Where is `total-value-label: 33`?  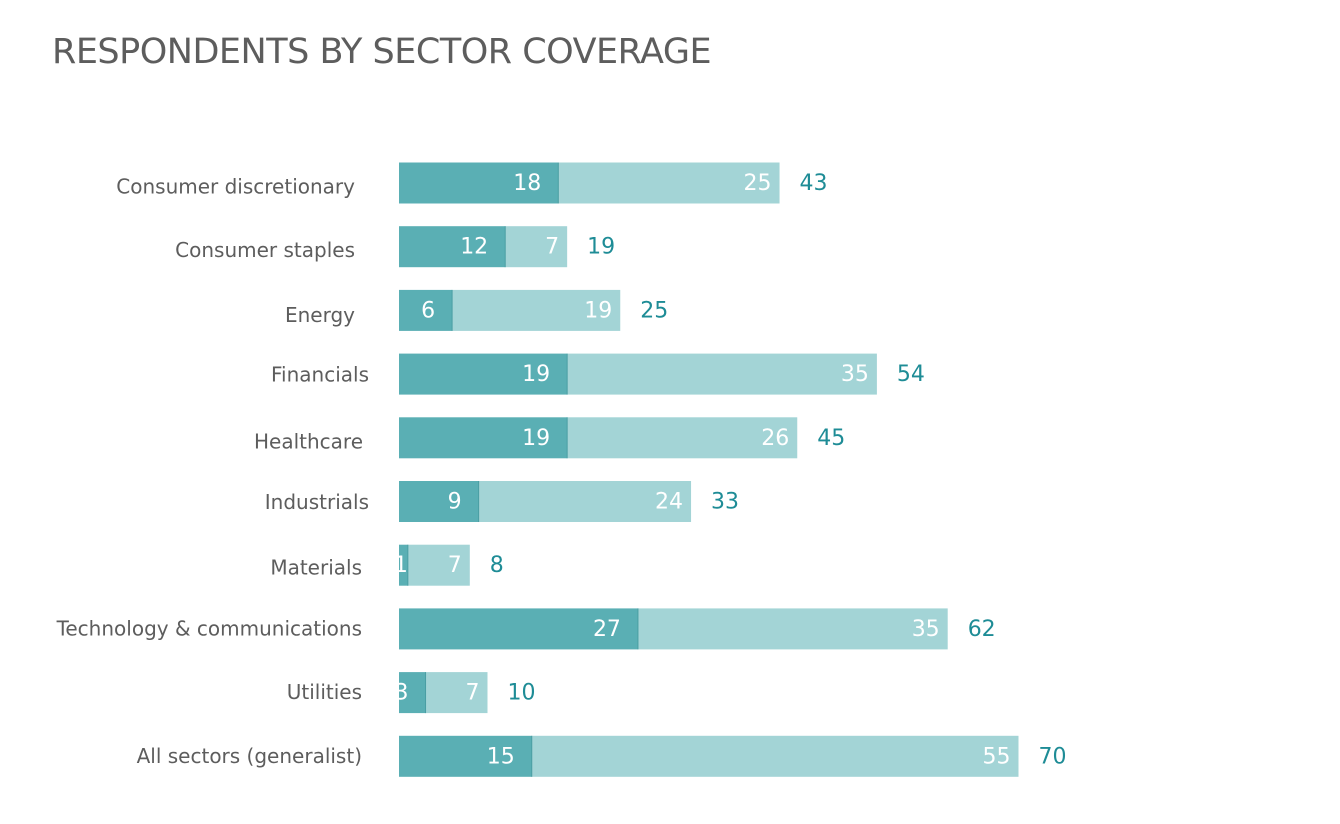
total-value-label: 33 is located at coordinates (725, 502).